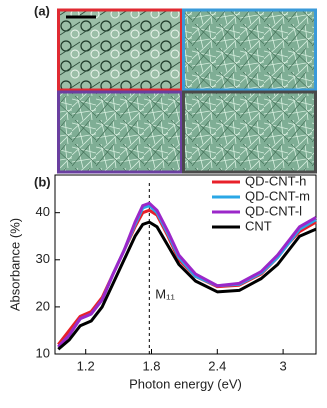  I want to click on x-tick-label: 2.4, so click(217, 365).